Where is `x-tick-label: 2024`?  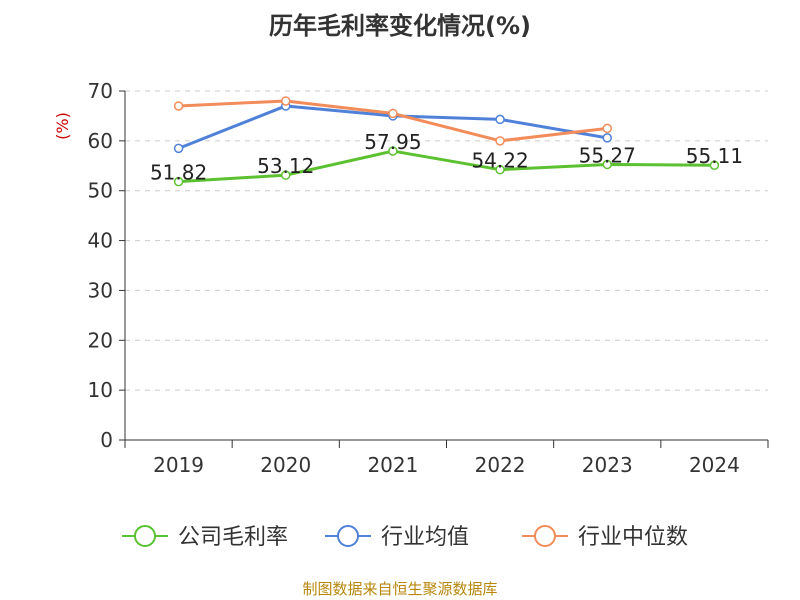 x-tick-label: 2024 is located at coordinates (714, 465).